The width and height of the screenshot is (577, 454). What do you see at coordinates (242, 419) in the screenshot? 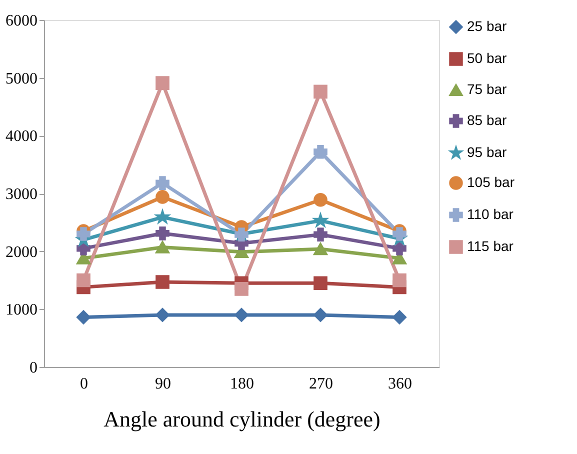
I see `x-axis-title: Angle around cylinder (degree)` at bounding box center [242, 419].